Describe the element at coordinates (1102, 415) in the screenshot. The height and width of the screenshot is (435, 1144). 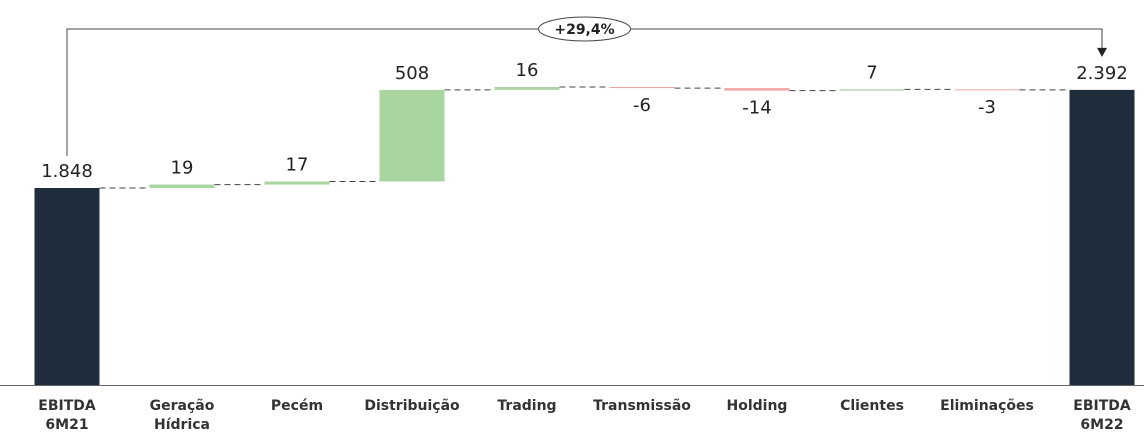
I see `x-tick-label: EBITDA 6M22` at that location.